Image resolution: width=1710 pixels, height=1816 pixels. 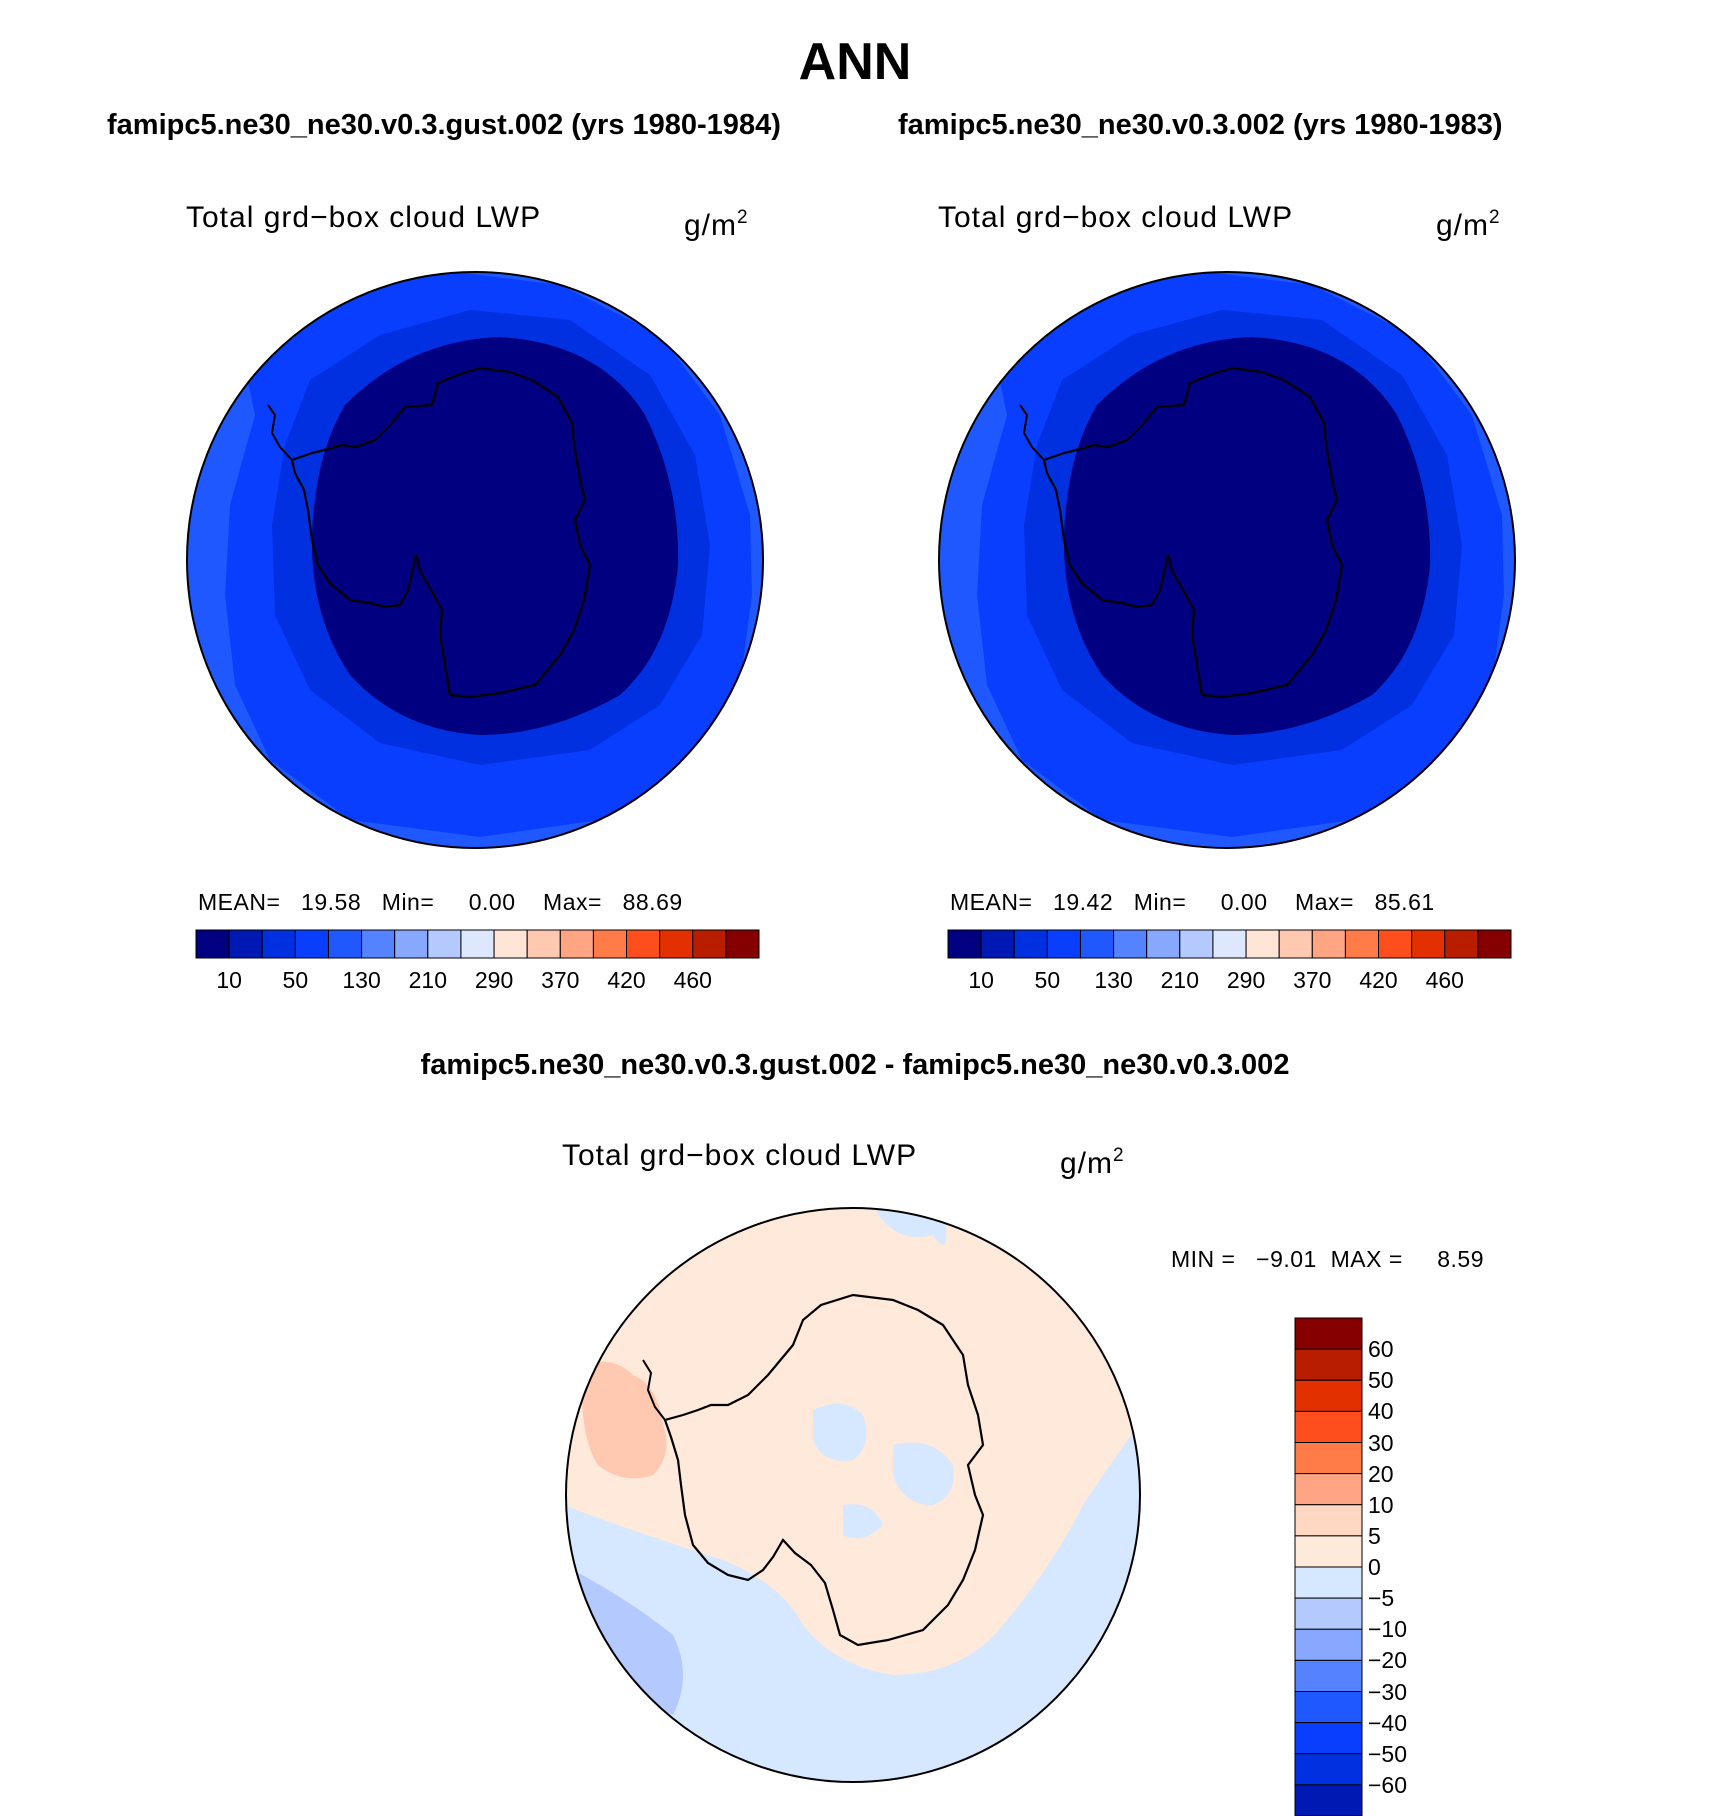 I want to click on colorbar-tick-label: 40, so click(x=1381, y=1411).